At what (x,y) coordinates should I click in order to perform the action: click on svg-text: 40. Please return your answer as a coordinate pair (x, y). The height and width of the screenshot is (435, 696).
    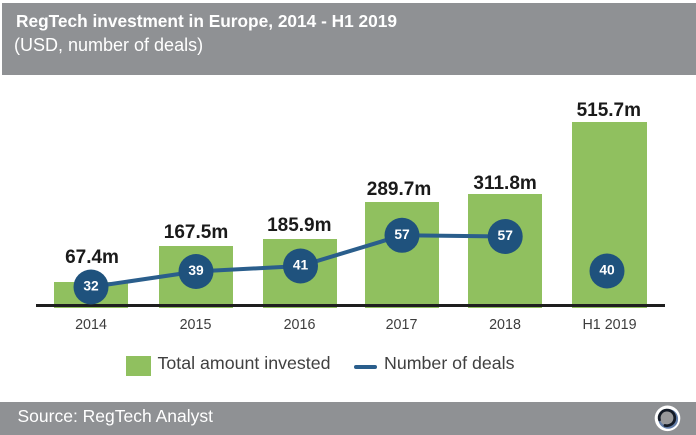
    Looking at the image, I should click on (607, 270).